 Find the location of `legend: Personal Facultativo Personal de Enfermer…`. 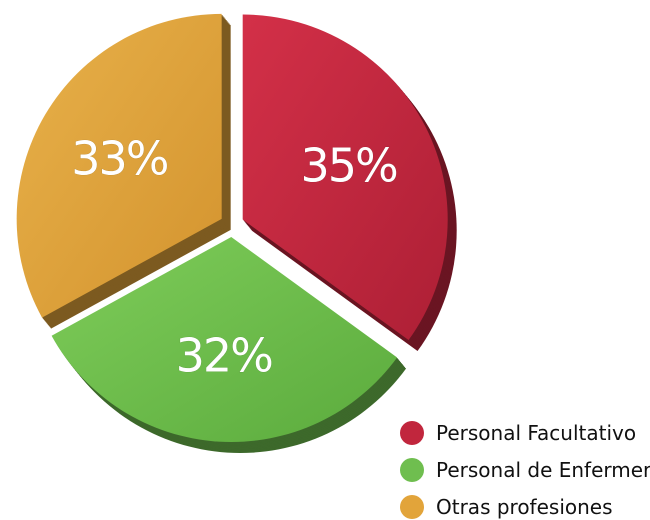

legend: Personal Facultativo Personal de Enfermer… is located at coordinates (525, 470).